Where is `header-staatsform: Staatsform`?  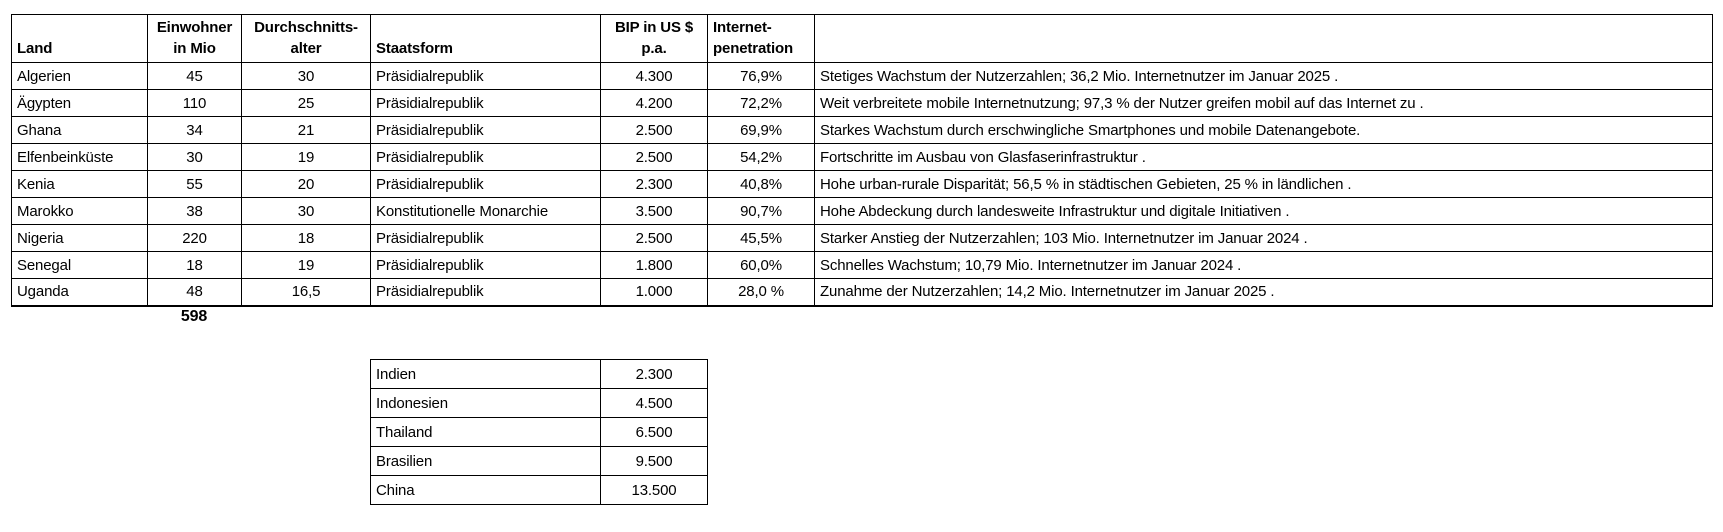 header-staatsform: Staatsform is located at coordinates (485, 38).